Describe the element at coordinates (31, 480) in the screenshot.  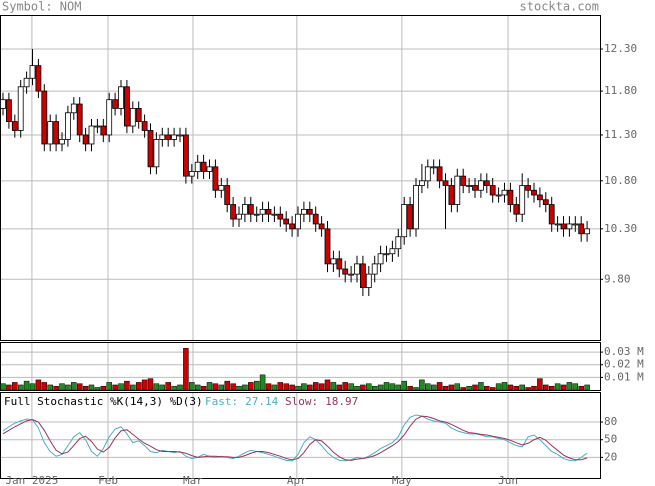
I see `x-tick-label: Jan 2025` at that location.